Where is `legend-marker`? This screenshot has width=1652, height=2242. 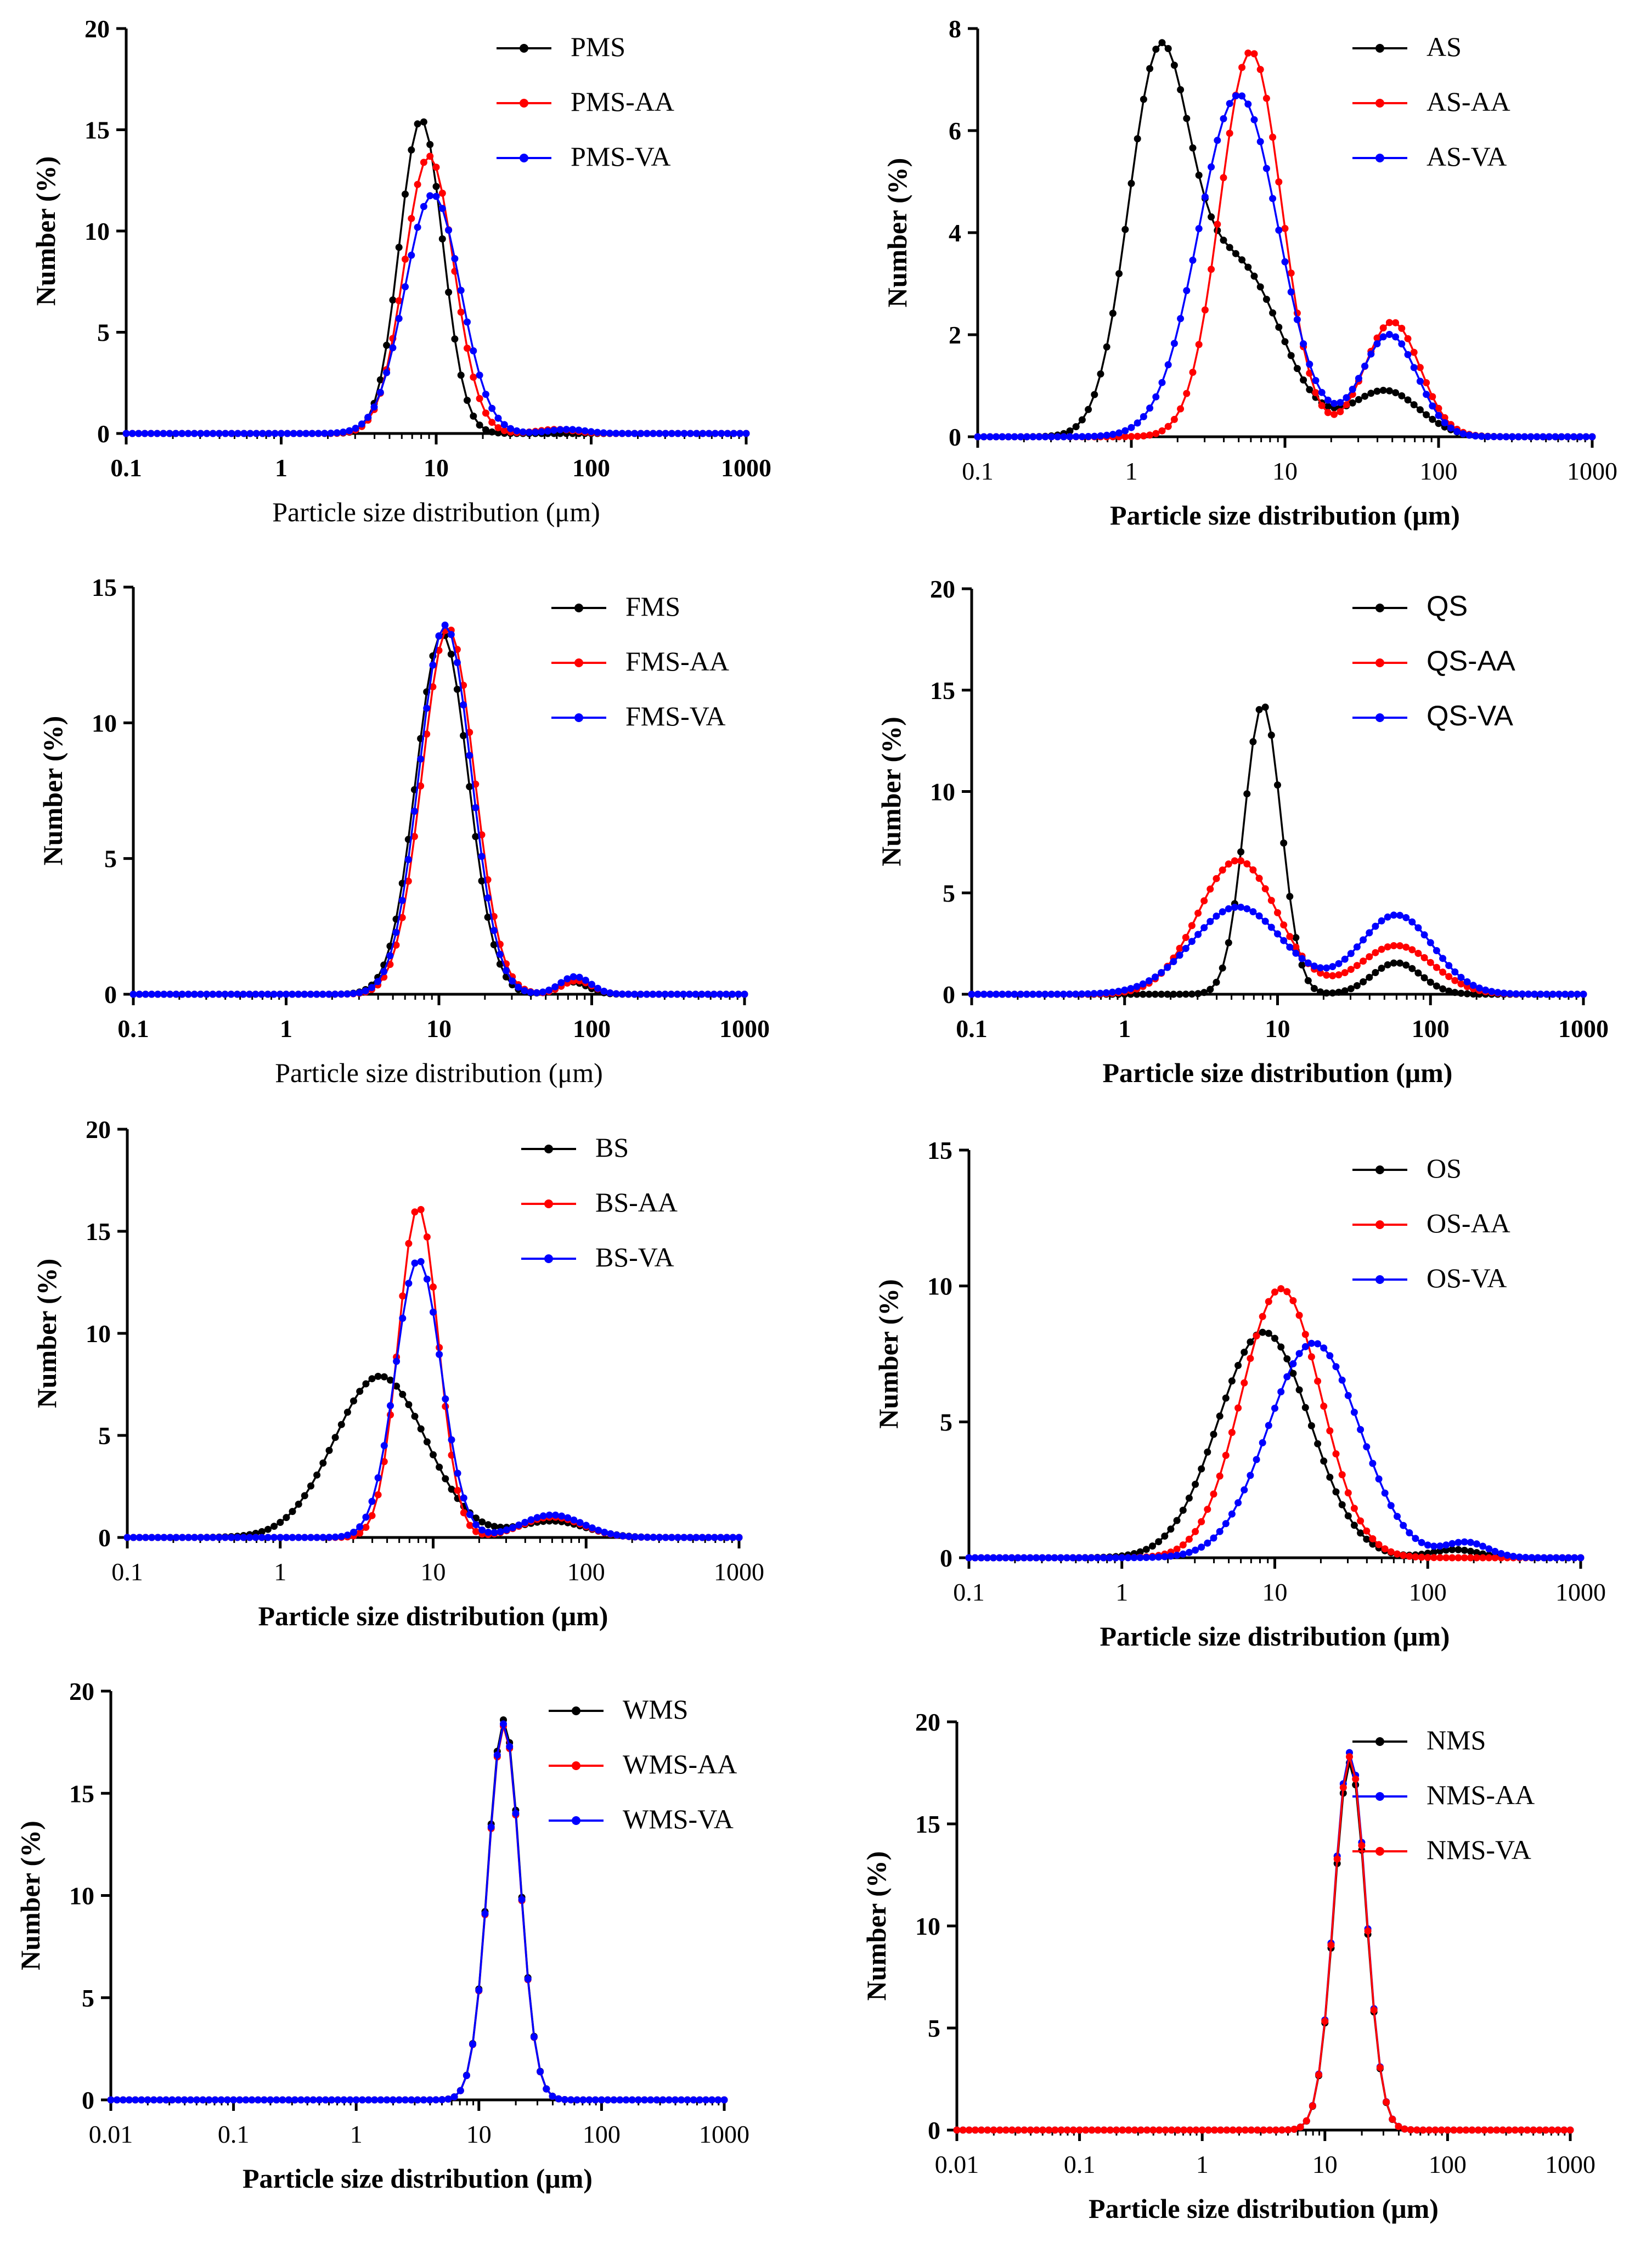 legend-marker is located at coordinates (524, 103).